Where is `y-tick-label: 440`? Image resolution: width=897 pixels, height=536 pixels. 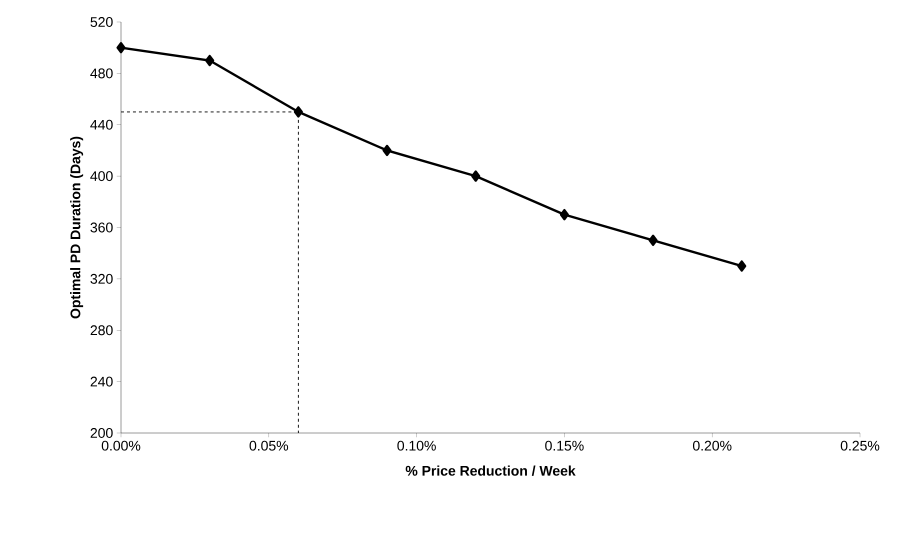 y-tick-label: 440 is located at coordinates (101, 125).